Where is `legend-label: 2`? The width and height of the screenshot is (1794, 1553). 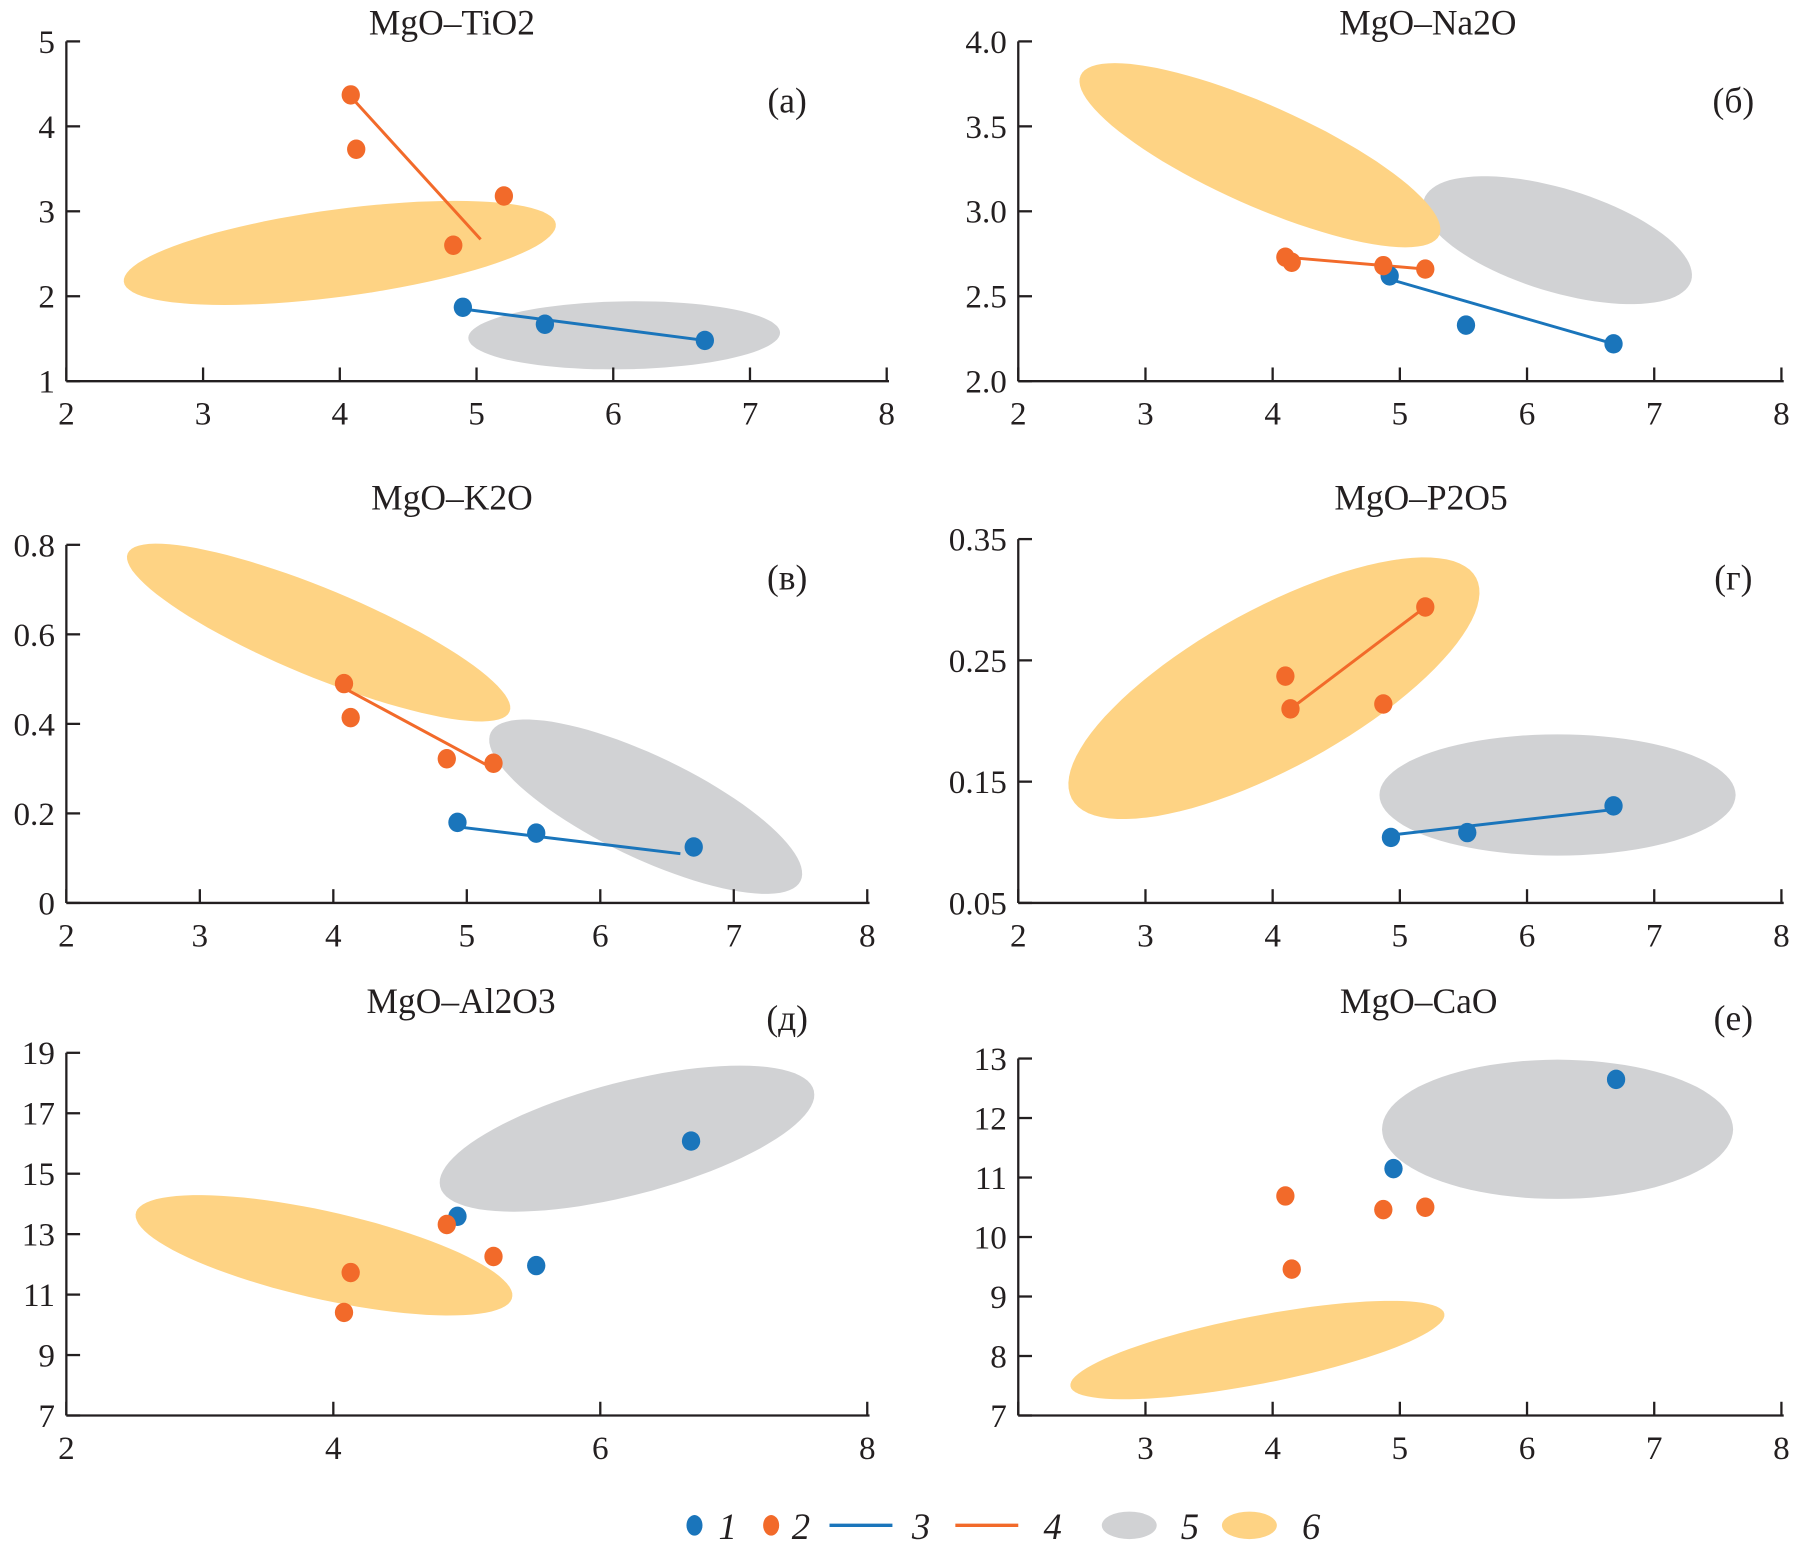 legend-label: 2 is located at coordinates (801, 1526).